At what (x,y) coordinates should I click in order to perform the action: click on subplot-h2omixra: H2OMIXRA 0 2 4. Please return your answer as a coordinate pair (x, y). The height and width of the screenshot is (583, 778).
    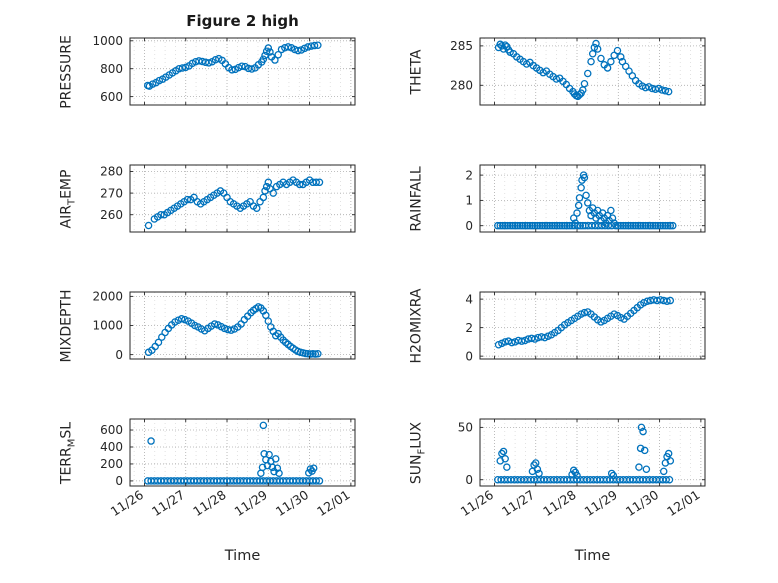
    Looking at the image, I should click on (557, 325).